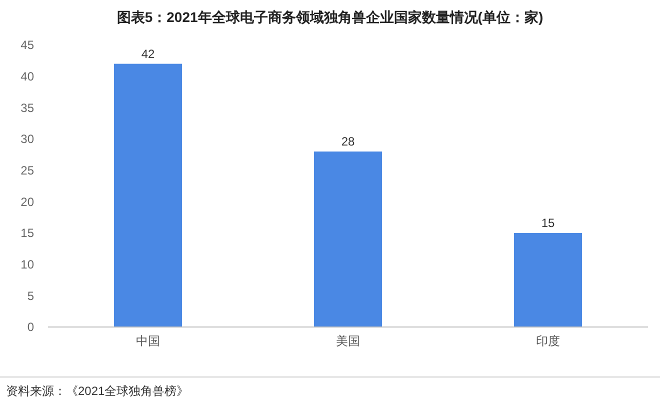  Describe the element at coordinates (148, 53) in the screenshot. I see `data-label: 42` at that location.